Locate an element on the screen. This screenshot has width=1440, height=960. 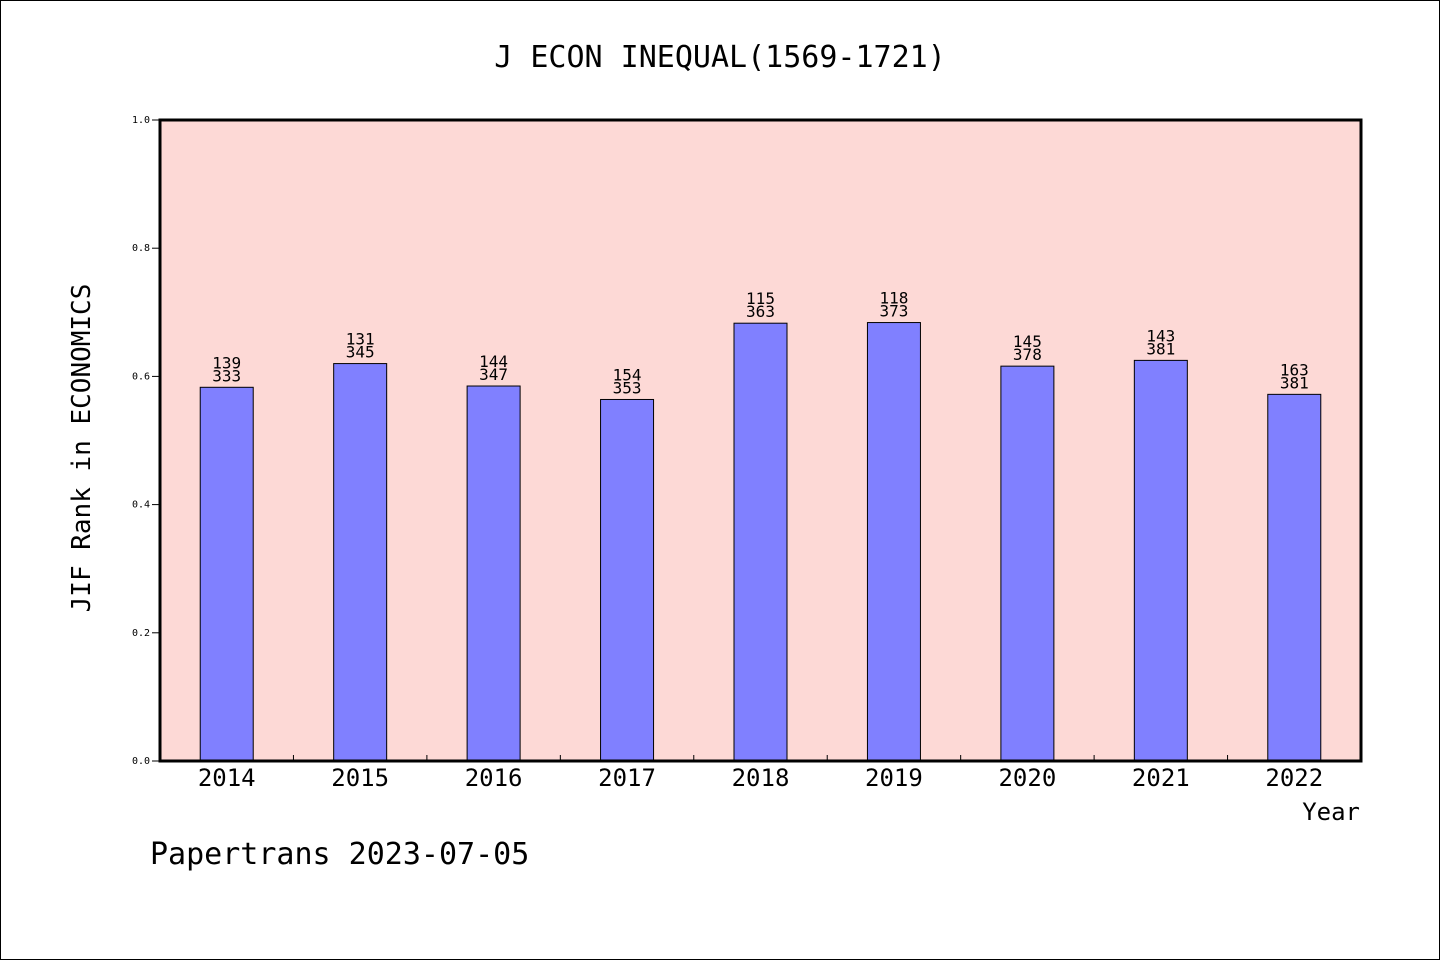
x-tick-label: 2020 is located at coordinates (1027, 778).